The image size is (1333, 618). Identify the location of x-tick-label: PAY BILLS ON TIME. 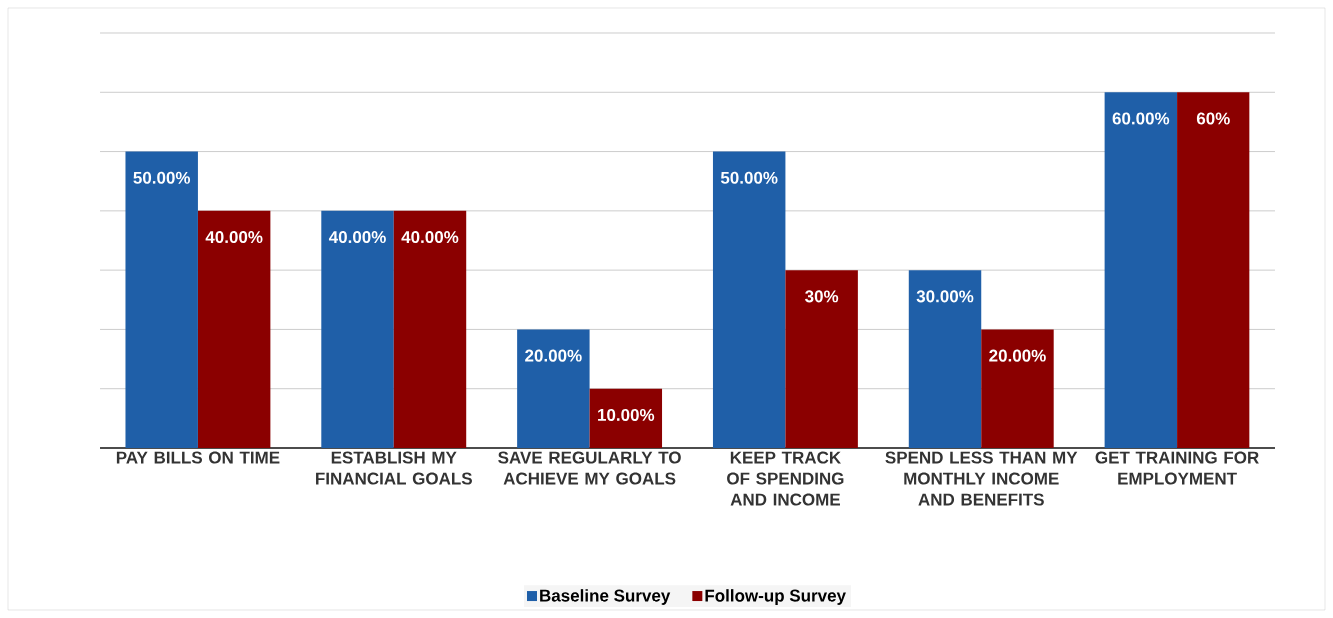
(198, 457).